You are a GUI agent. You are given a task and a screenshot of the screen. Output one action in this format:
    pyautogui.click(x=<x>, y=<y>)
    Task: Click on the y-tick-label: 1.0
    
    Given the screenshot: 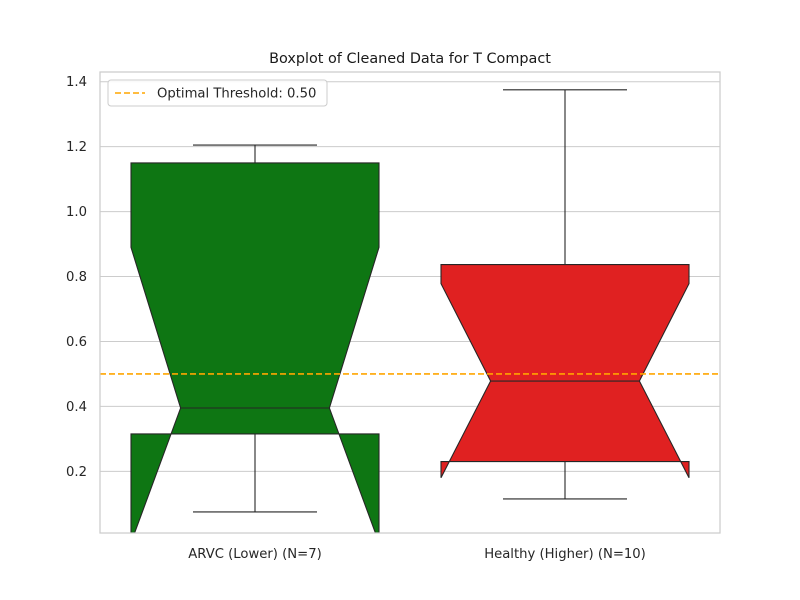 What is the action you would take?
    pyautogui.click(x=76, y=212)
    